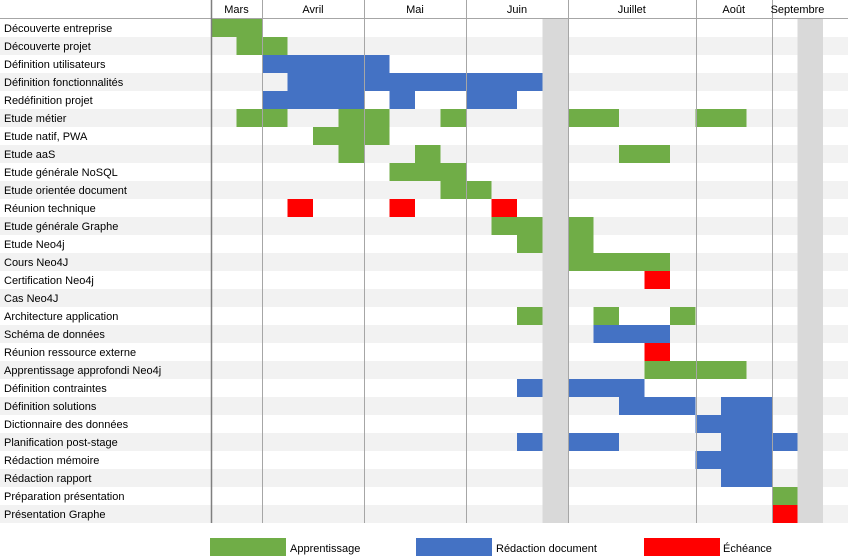  I want to click on month-label: Mars, so click(236, 10).